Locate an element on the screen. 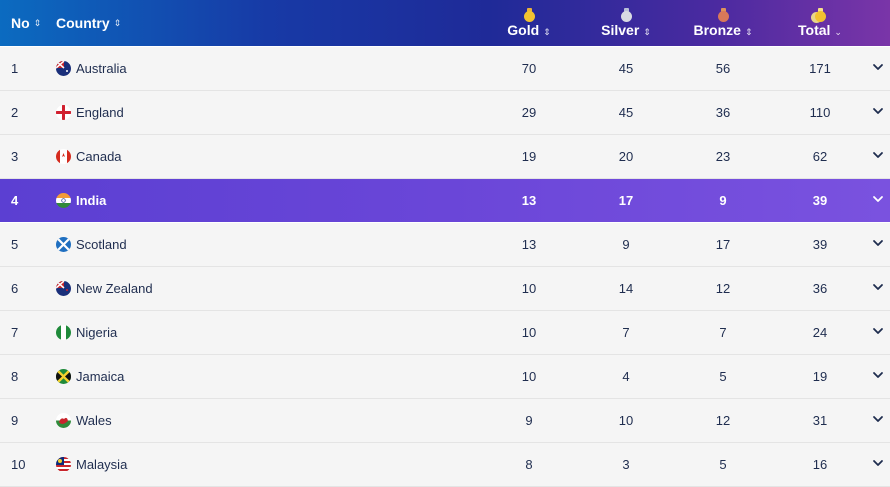 The image size is (890, 487). country-cell: Malaysia is located at coordinates (91, 464).